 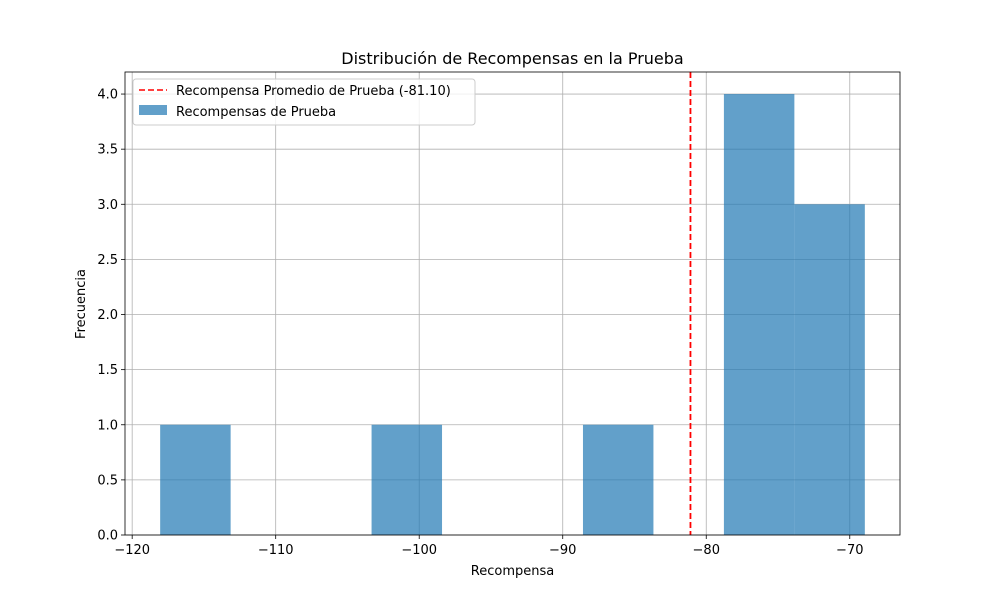 I want to click on legend-box, so click(x=304, y=102).